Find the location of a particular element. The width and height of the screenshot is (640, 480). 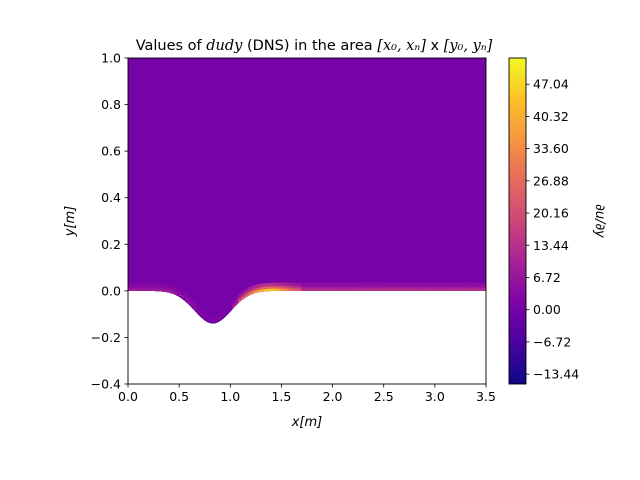

colorbar-tick-label: 47.04 is located at coordinates (551, 84).